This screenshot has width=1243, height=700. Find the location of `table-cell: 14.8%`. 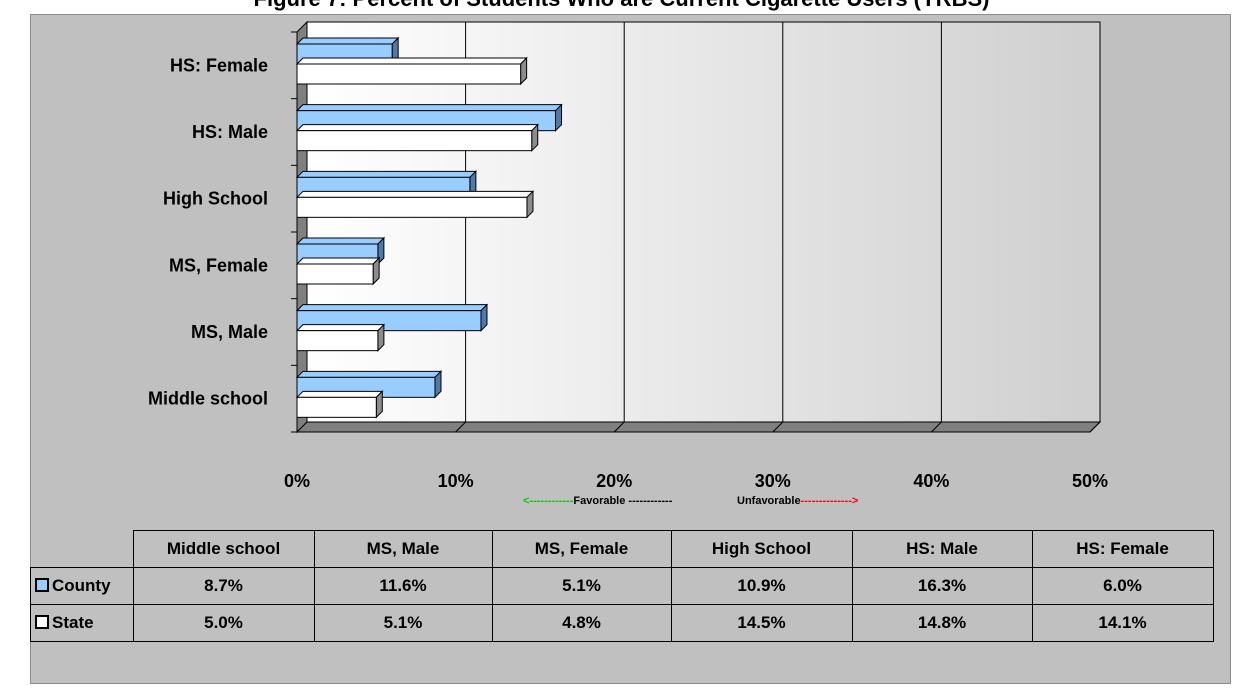

table-cell: 14.8% is located at coordinates (942, 623).